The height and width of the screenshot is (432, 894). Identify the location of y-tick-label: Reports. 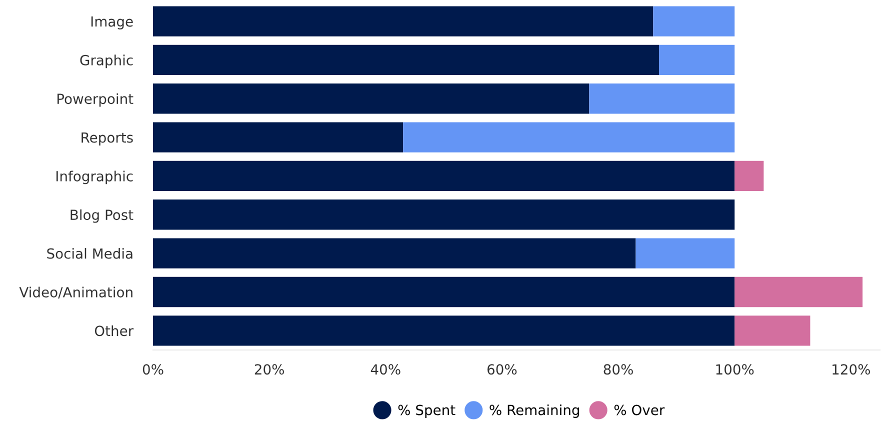
(107, 139).